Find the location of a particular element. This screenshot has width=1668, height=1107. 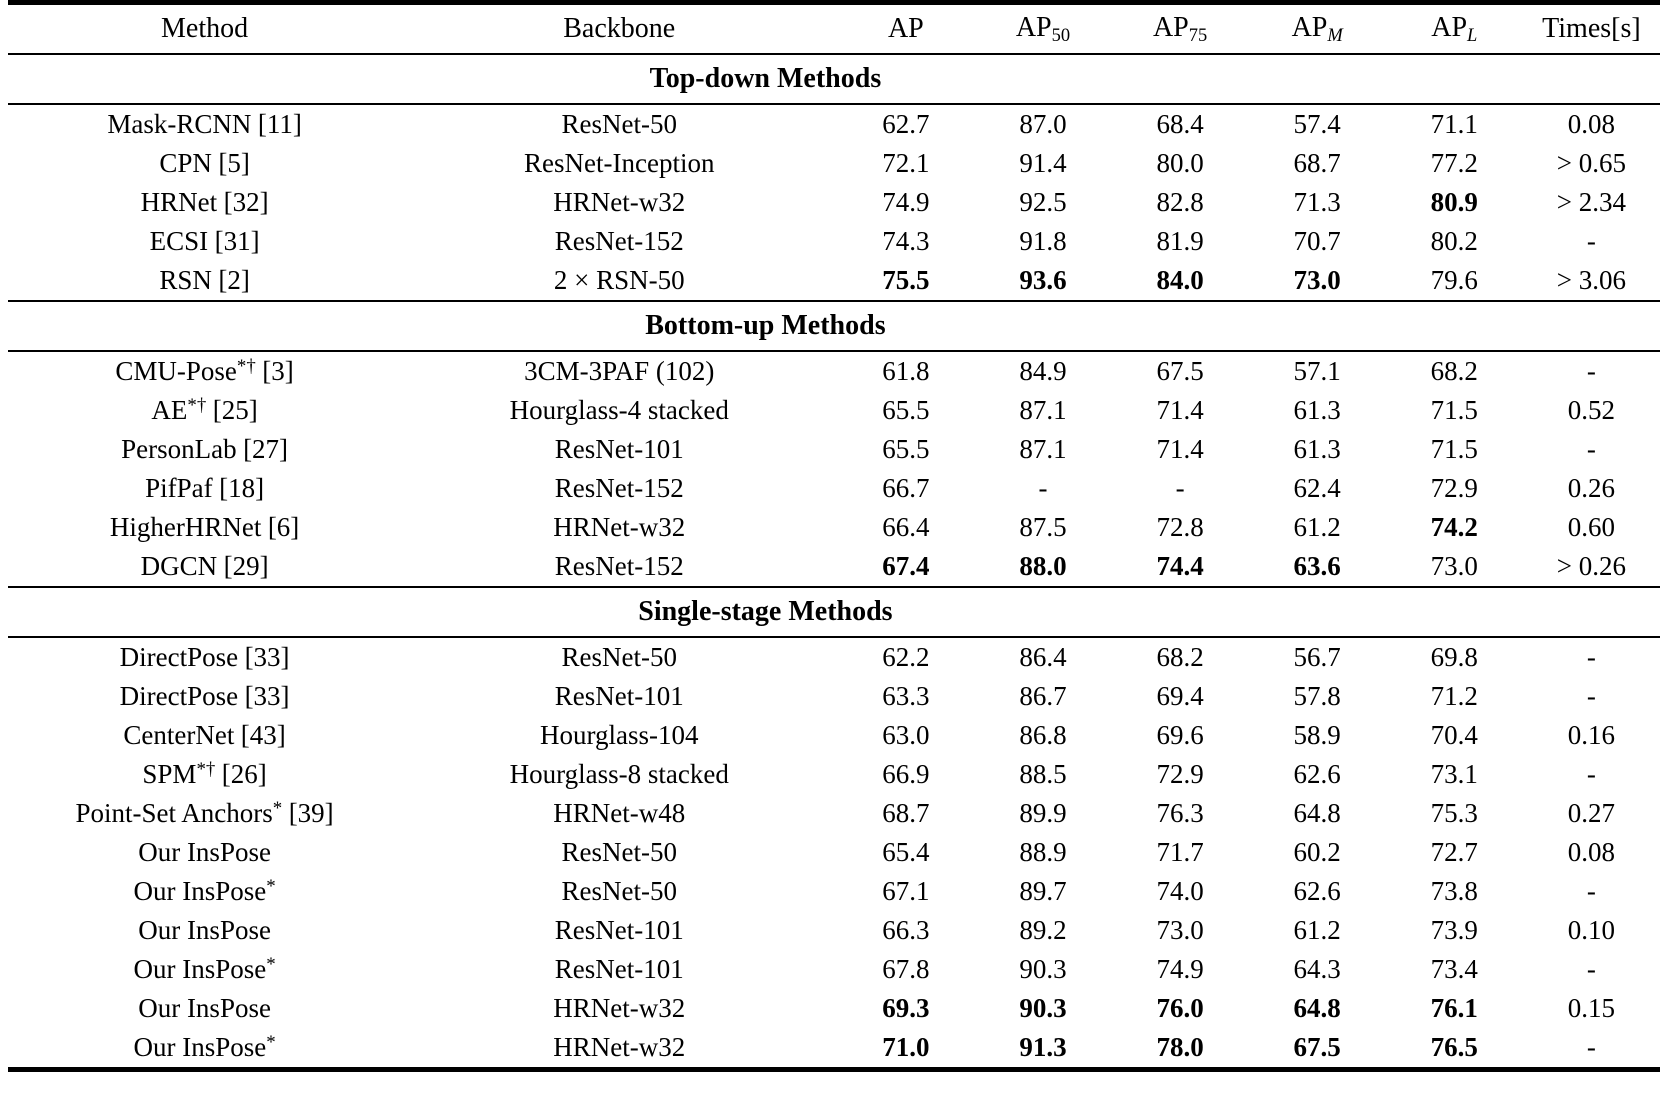

value-cell: 67.8 is located at coordinates (906, 969).